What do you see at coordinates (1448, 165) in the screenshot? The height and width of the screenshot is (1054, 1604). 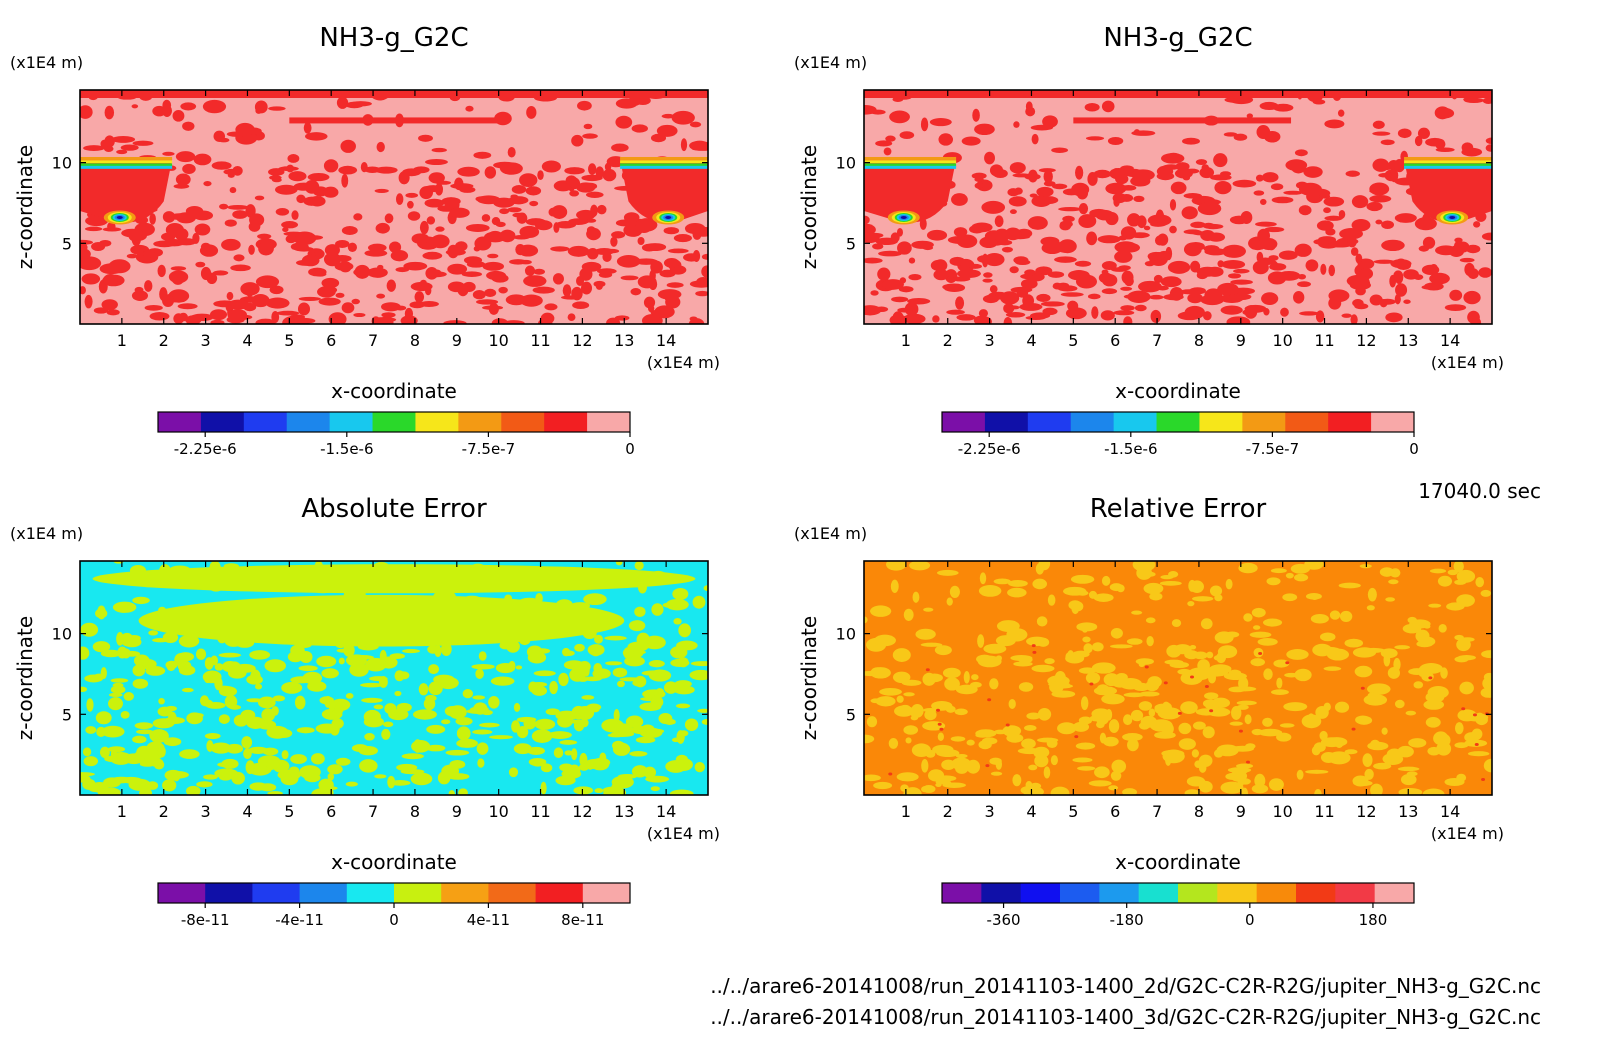 I see `field-band` at bounding box center [1448, 165].